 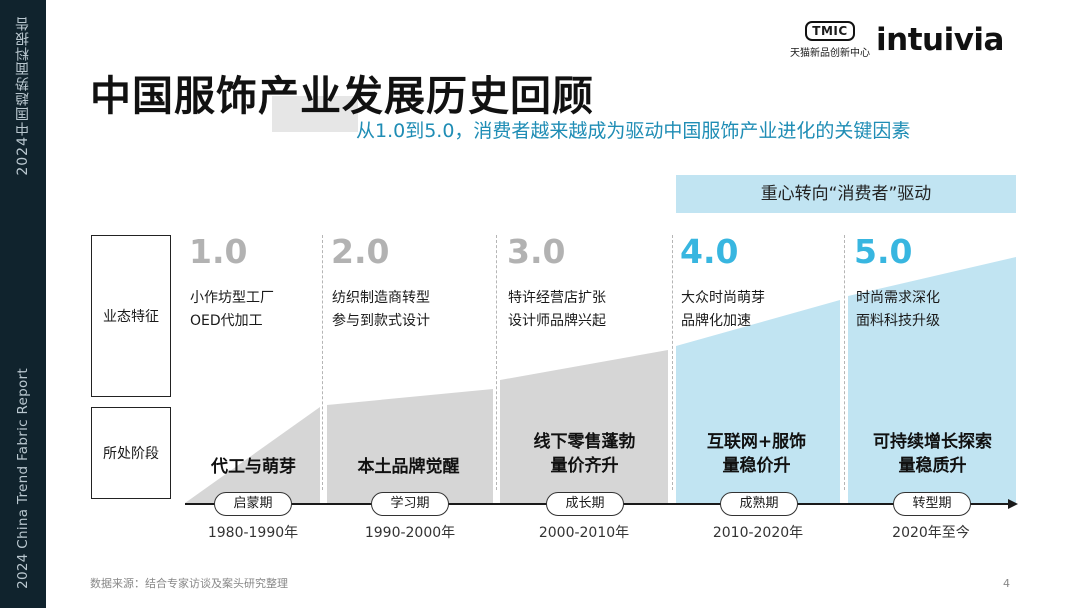 I want to click on stage-5-feature-2: 面料科技升级, so click(x=898, y=321).